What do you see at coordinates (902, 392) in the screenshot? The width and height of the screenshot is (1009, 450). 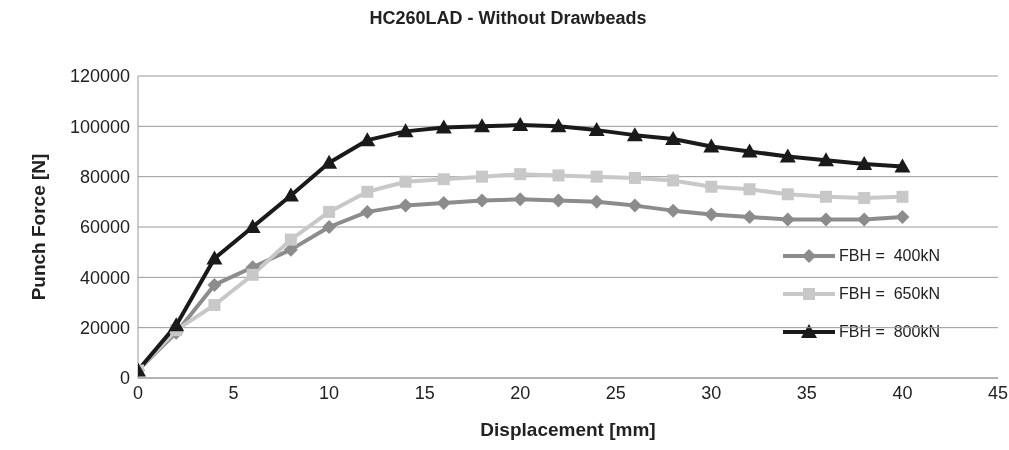 I see `x-tick-label: 40` at bounding box center [902, 392].